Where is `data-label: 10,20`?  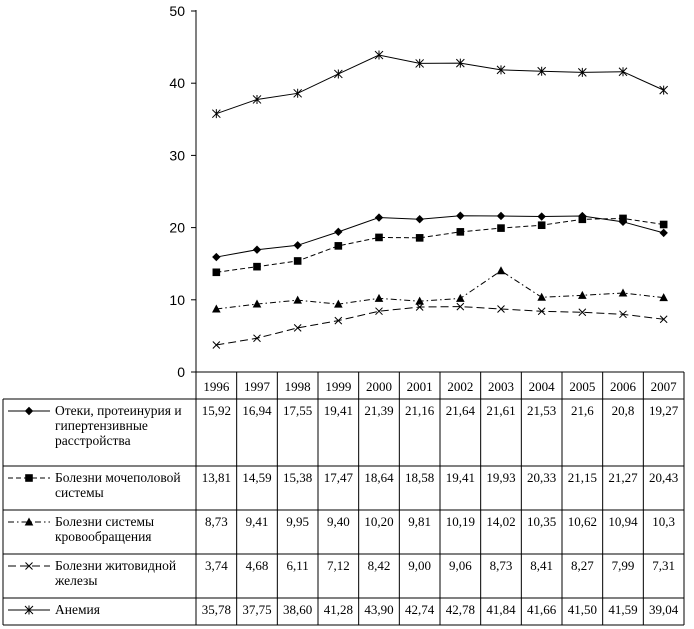
data-label: 10,20 is located at coordinates (378, 521).